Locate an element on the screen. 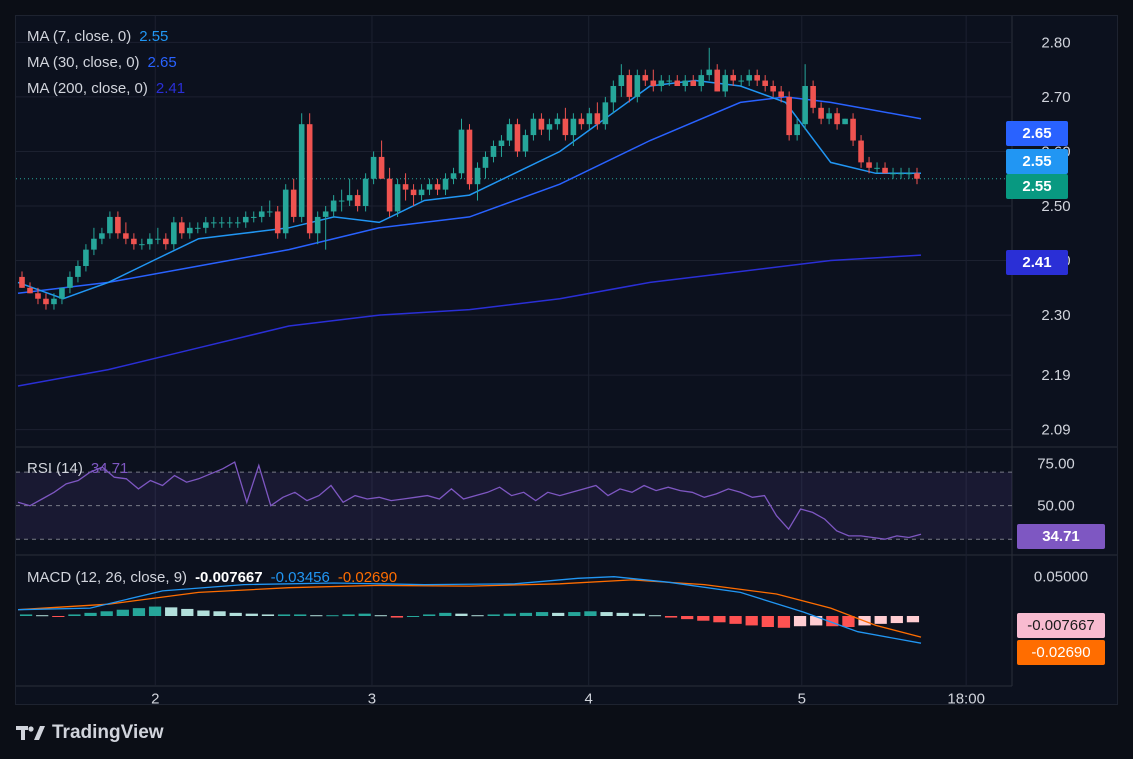  tradingview-brand: TradingView is located at coordinates (90, 733).